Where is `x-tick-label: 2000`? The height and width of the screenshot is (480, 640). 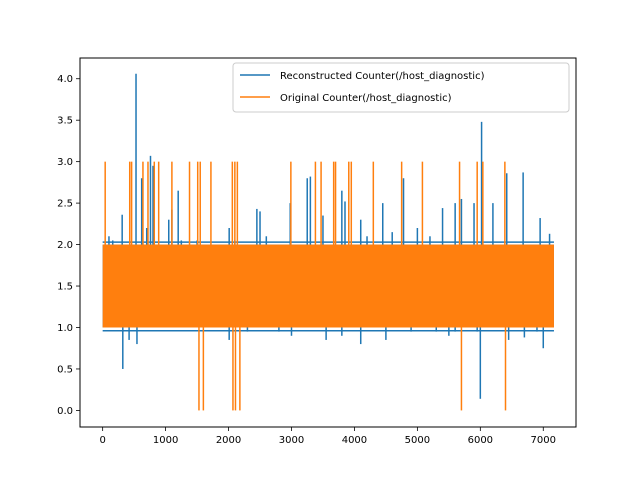 x-tick-label: 2000 is located at coordinates (228, 440).